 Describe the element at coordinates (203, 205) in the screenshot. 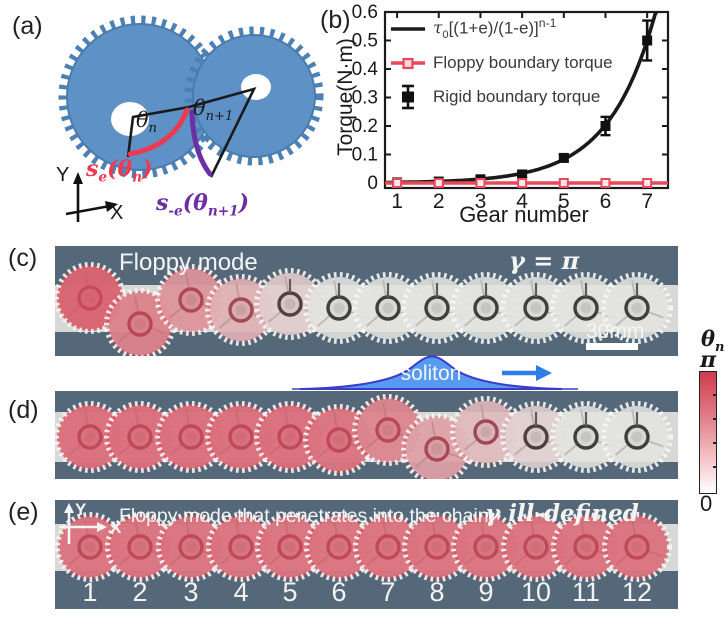

I see `sme-theta-n1-label: s-e(θn+1)` at that location.